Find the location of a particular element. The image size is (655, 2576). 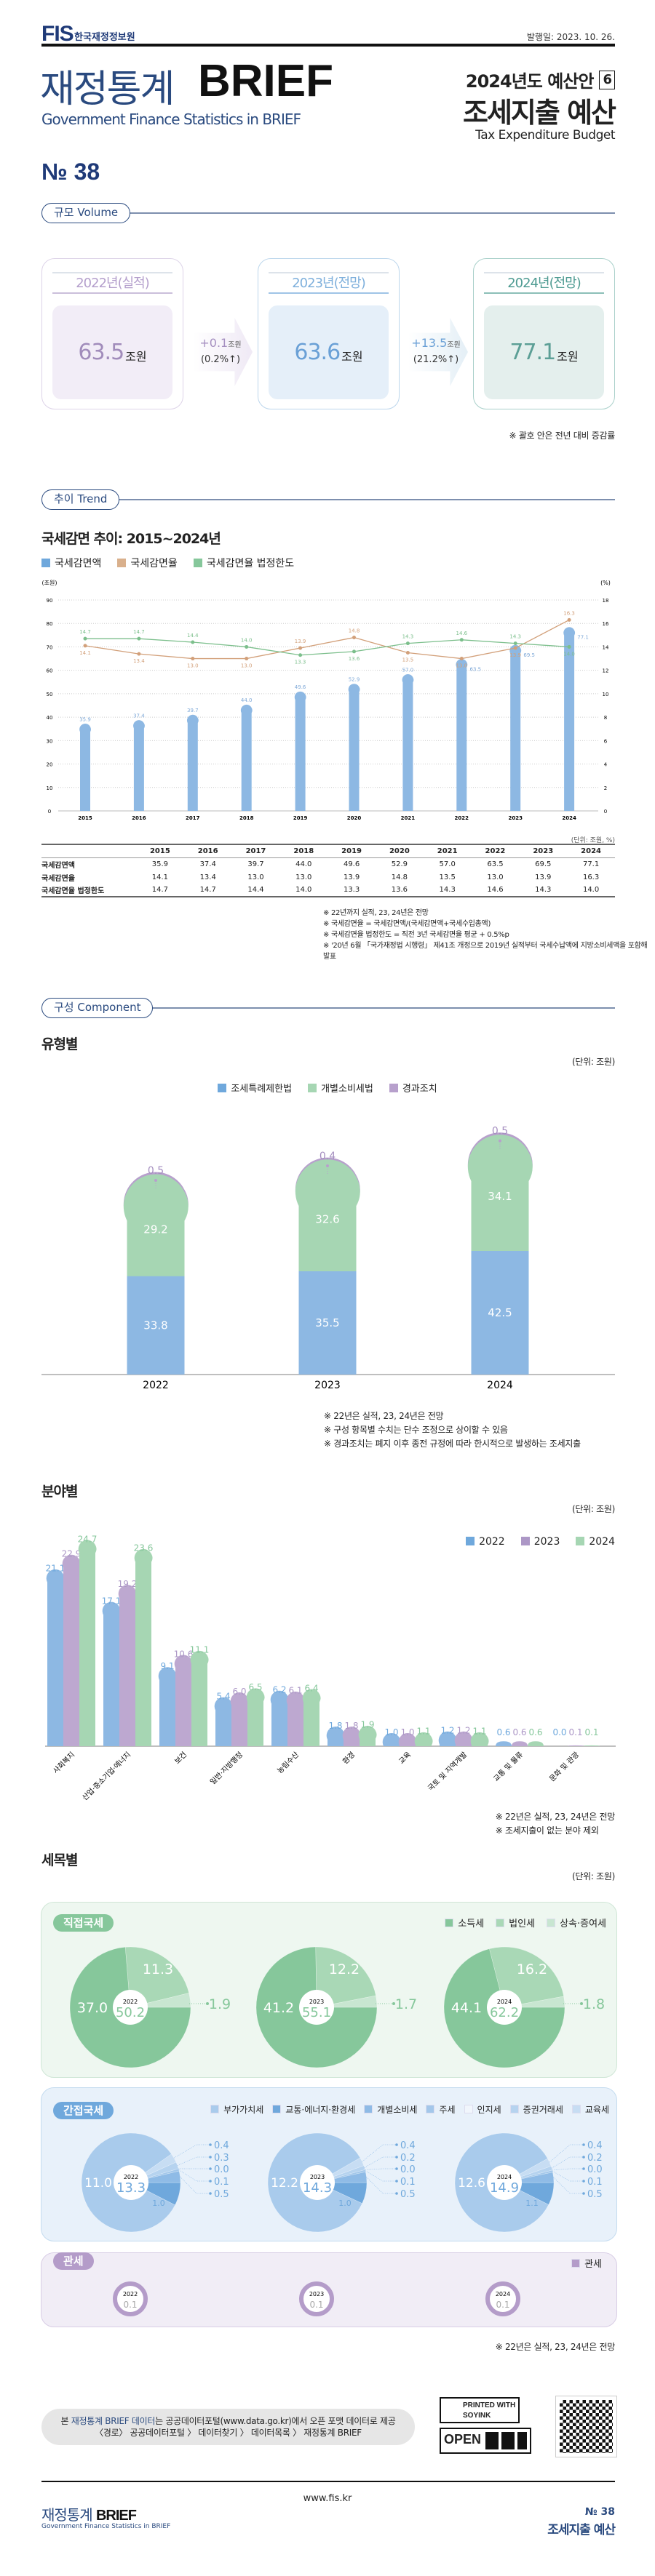

table-cell: 57.0 is located at coordinates (447, 864).